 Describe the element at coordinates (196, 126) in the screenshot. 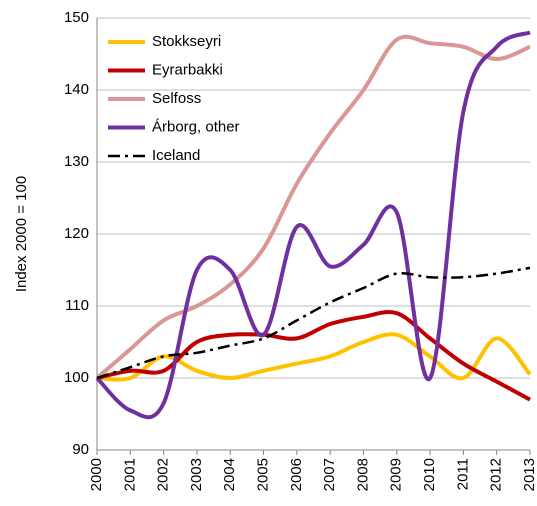

I see `legend-label: Árborg, other` at that location.